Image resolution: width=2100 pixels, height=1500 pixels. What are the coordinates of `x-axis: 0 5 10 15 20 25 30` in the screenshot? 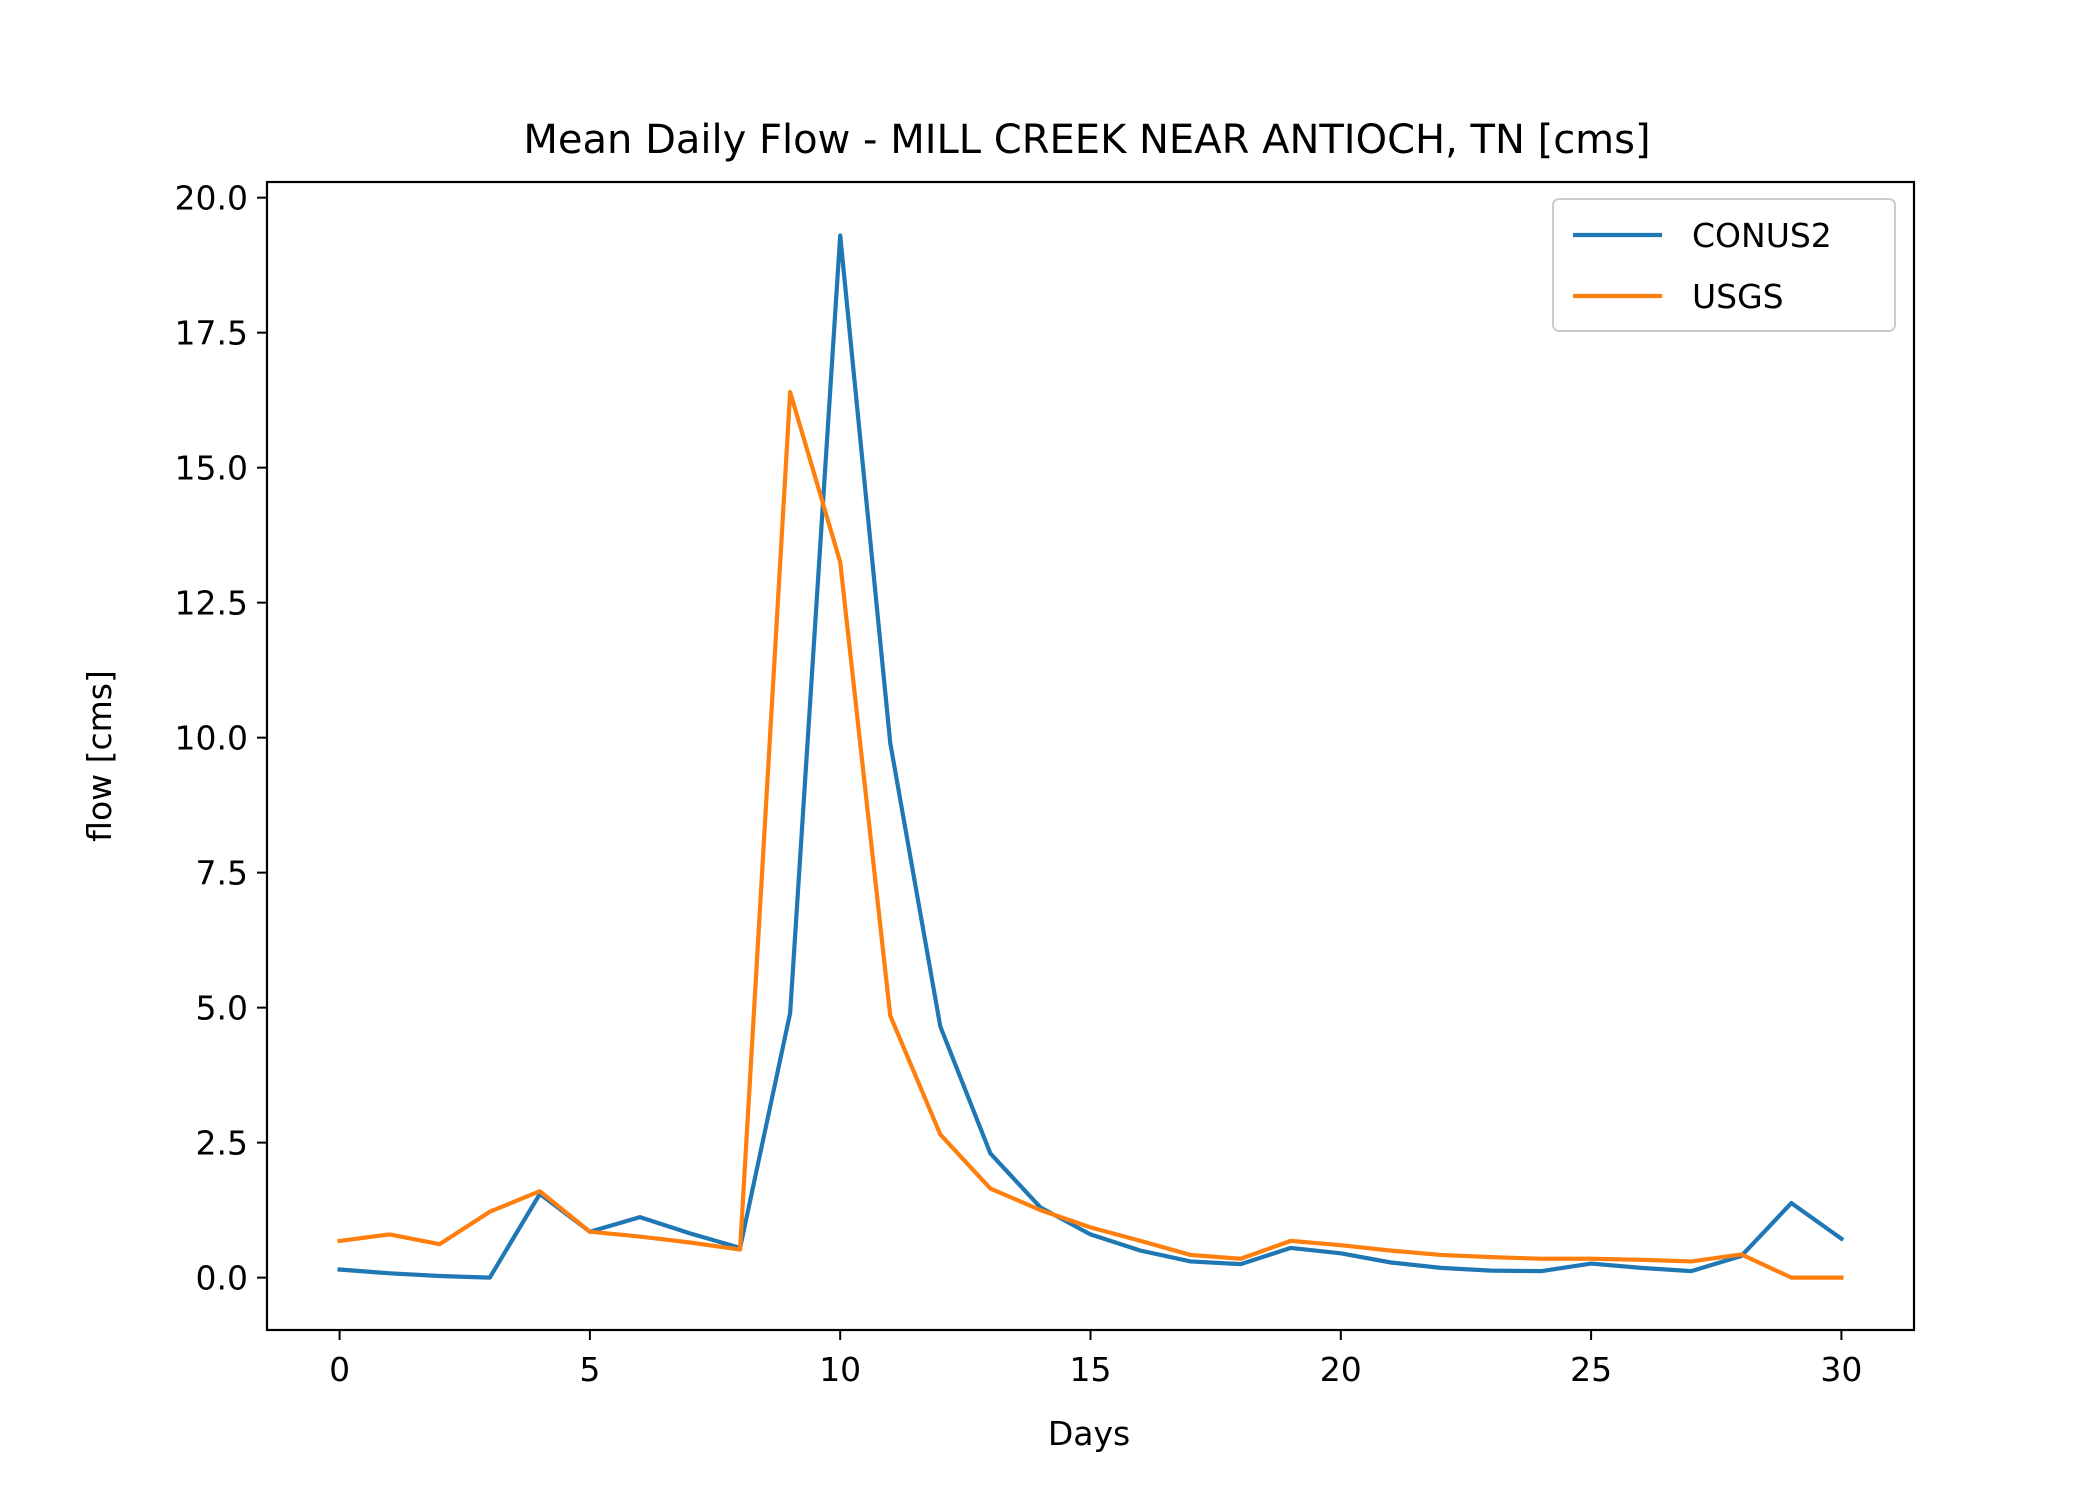 It's located at (1095, 1359).